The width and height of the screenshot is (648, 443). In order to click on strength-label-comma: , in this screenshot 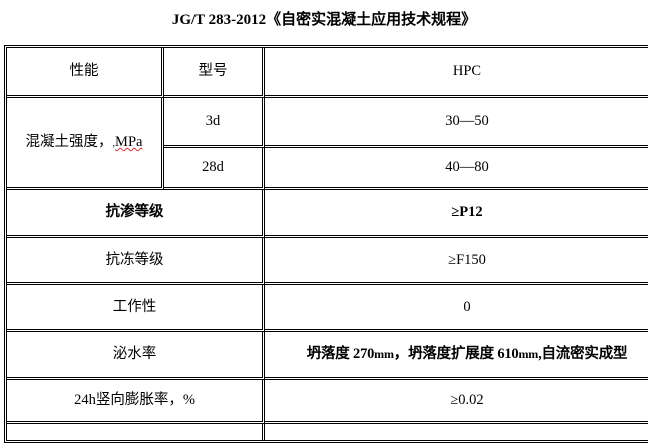, I will do `click(114, 144)`.